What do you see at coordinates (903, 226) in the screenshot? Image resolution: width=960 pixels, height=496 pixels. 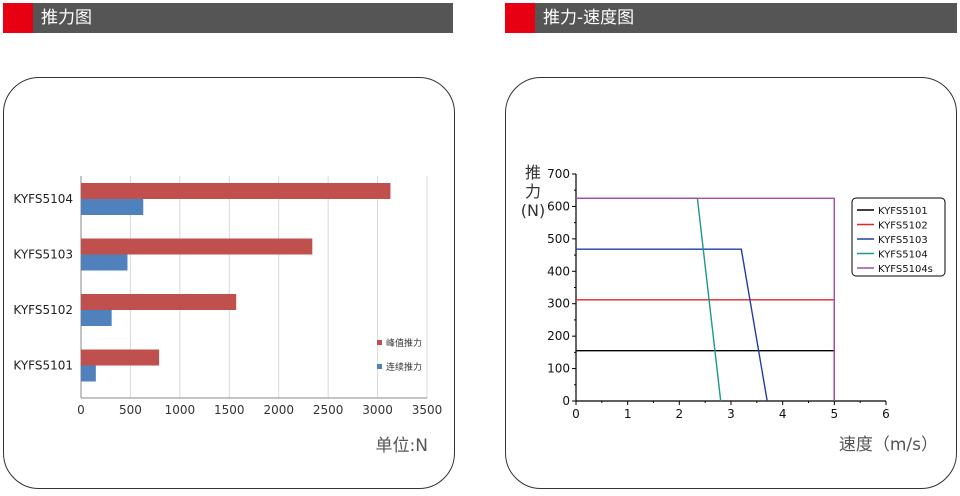 I see `legend-label: KYFS5102` at bounding box center [903, 226].